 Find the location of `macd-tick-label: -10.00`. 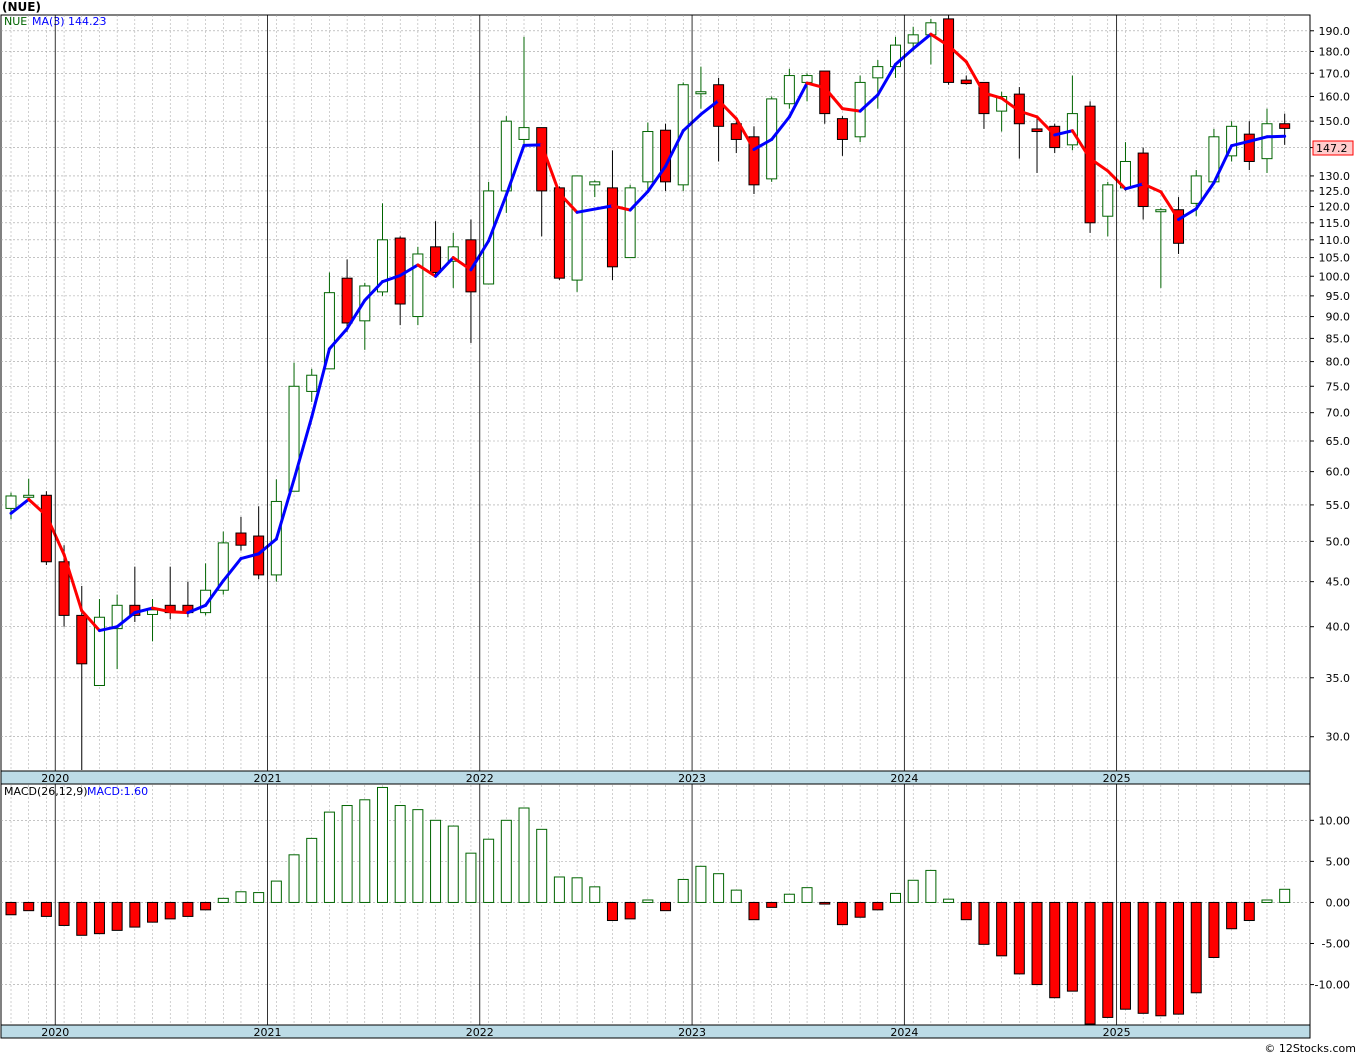

macd-tick-label: -10.00 is located at coordinates (1332, 985).